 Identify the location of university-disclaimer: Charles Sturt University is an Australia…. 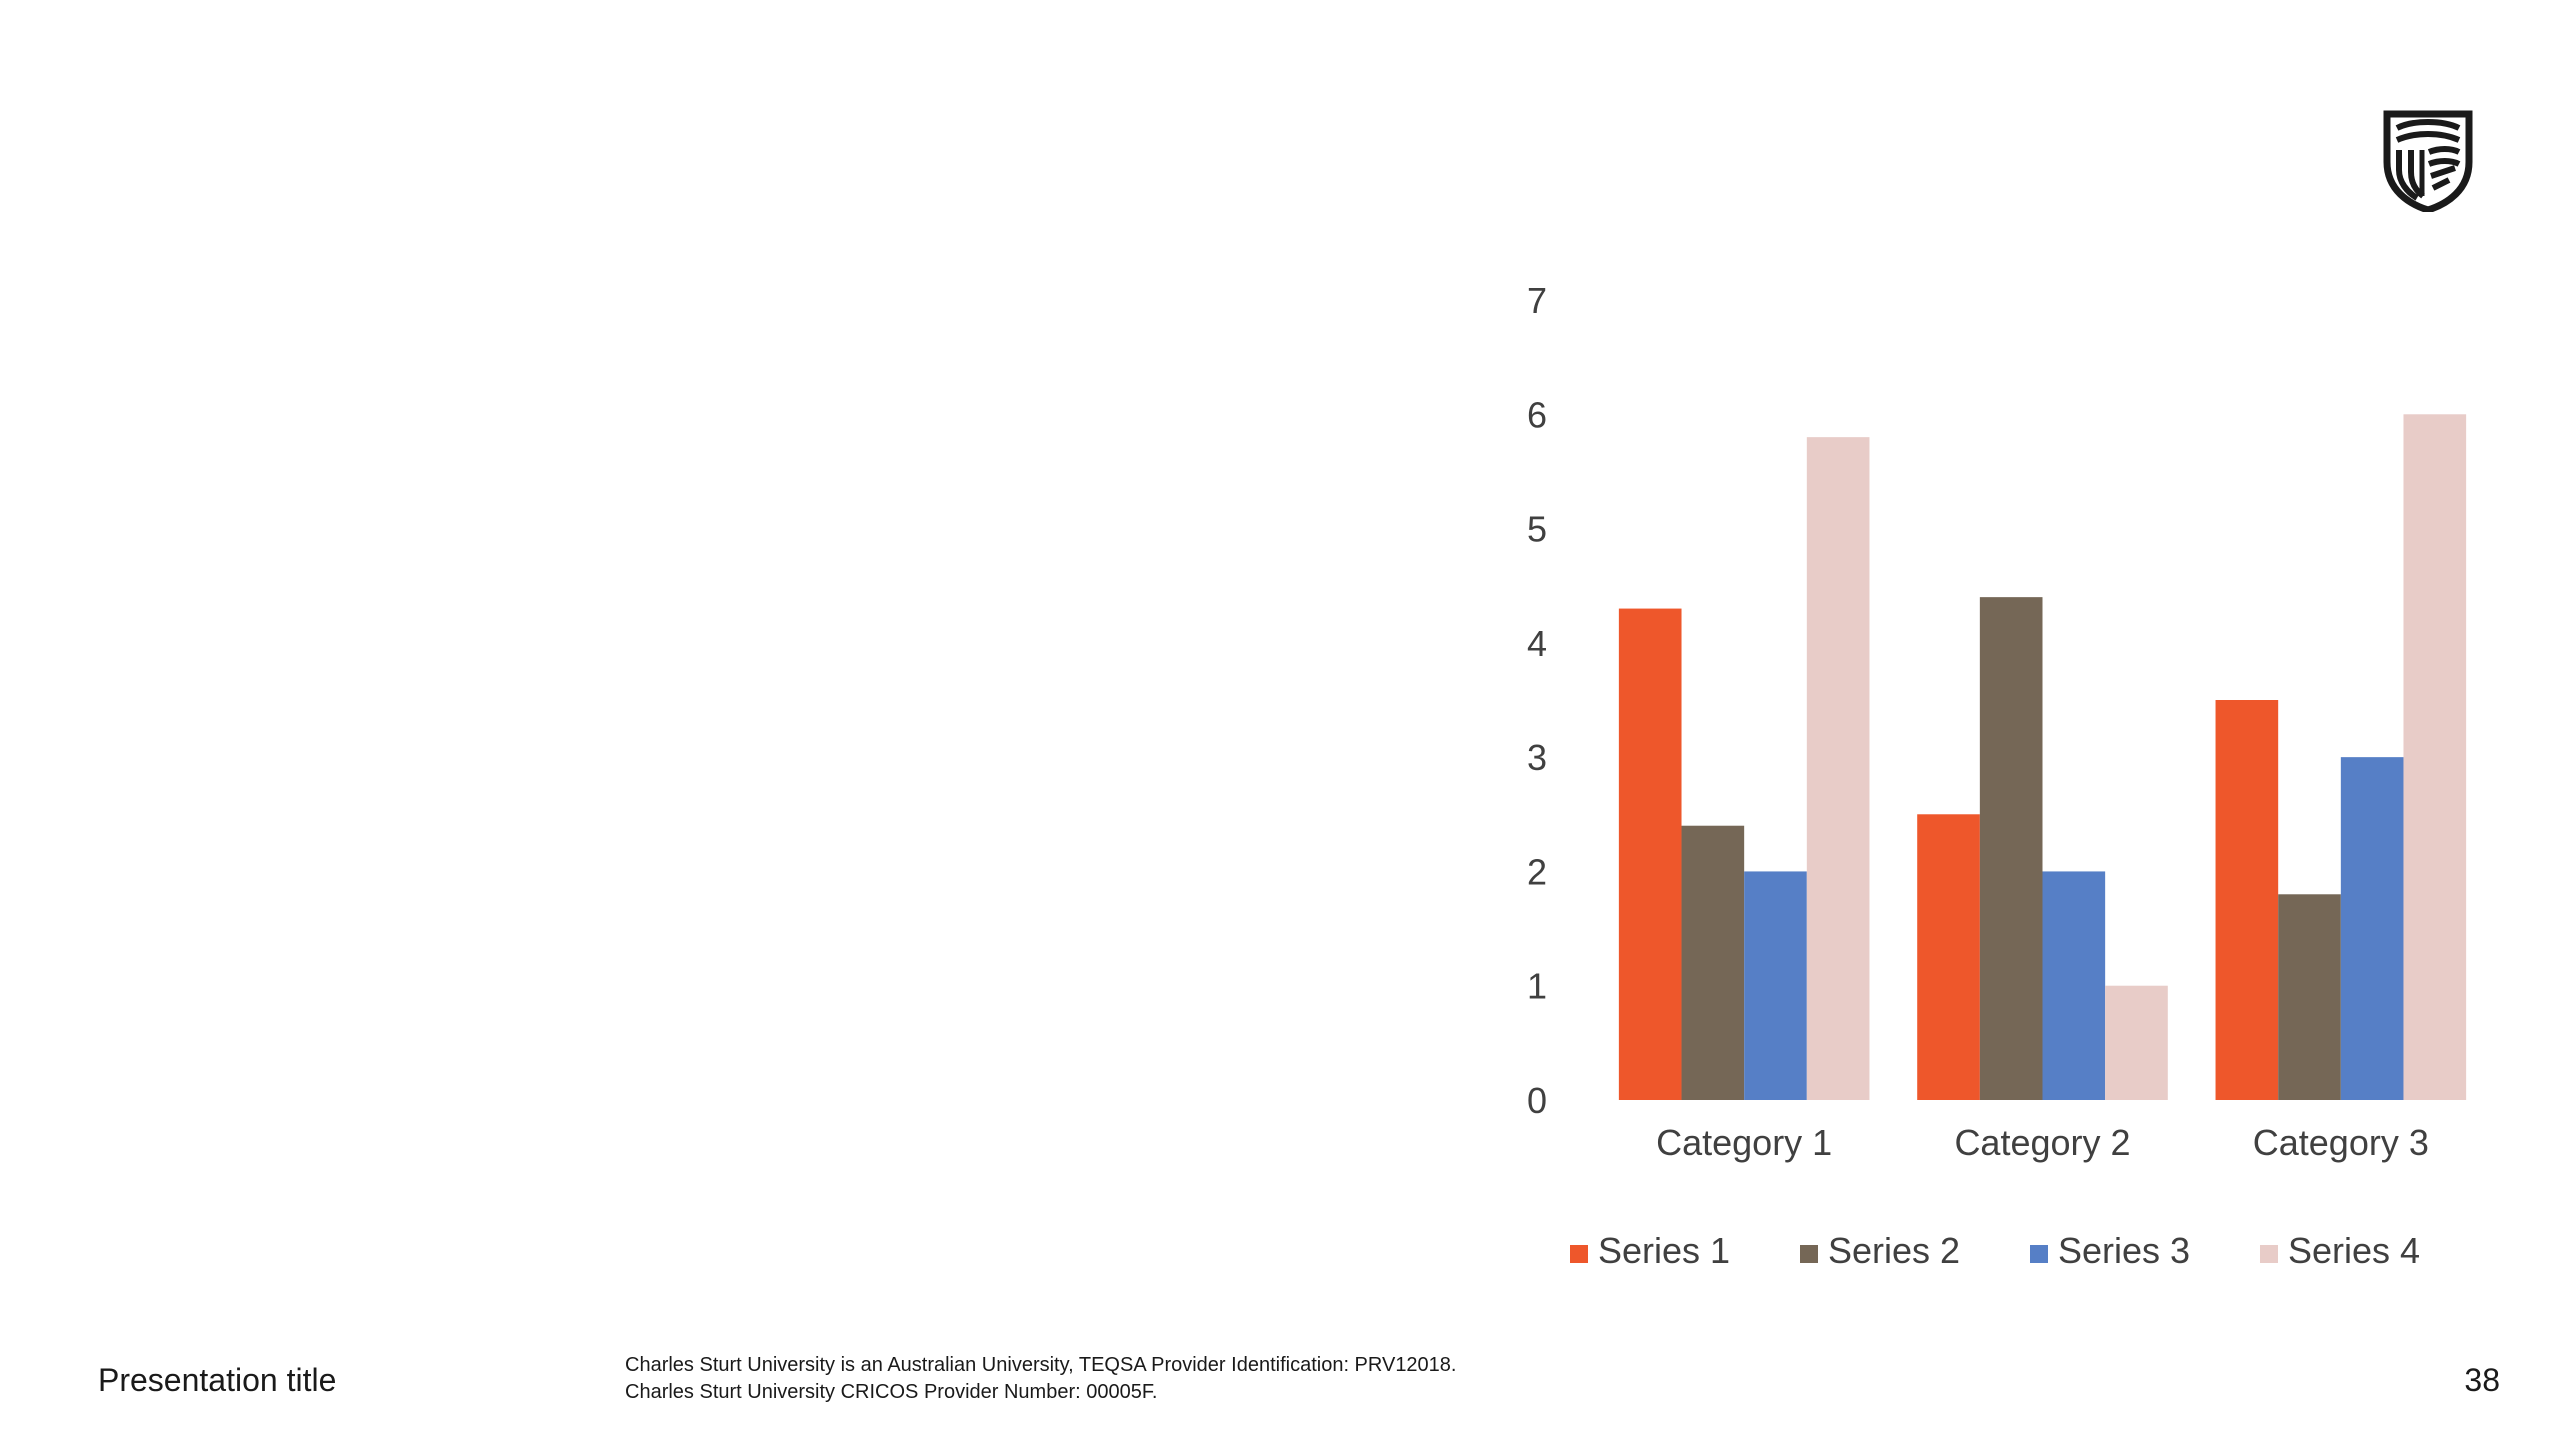
(1040, 1379).